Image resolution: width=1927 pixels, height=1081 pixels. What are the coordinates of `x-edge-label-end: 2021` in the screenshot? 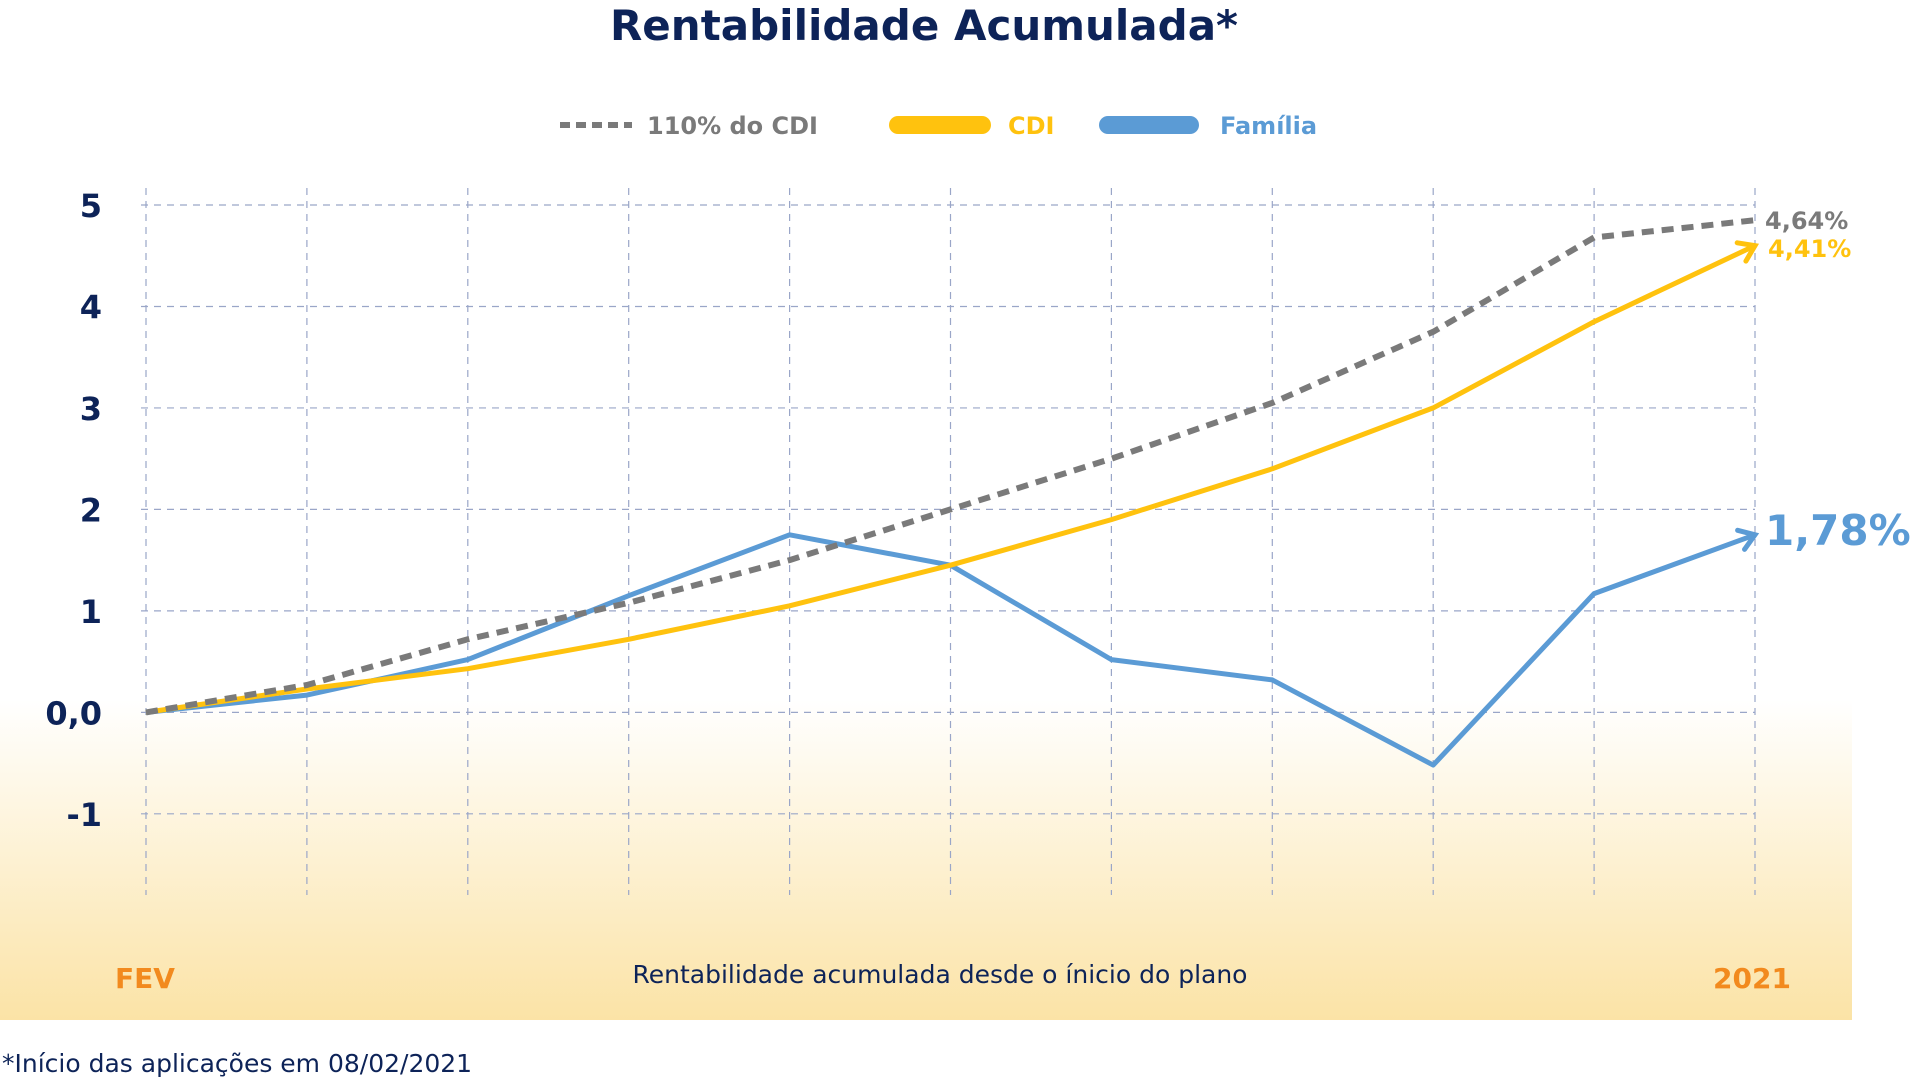 It's located at (1752, 978).